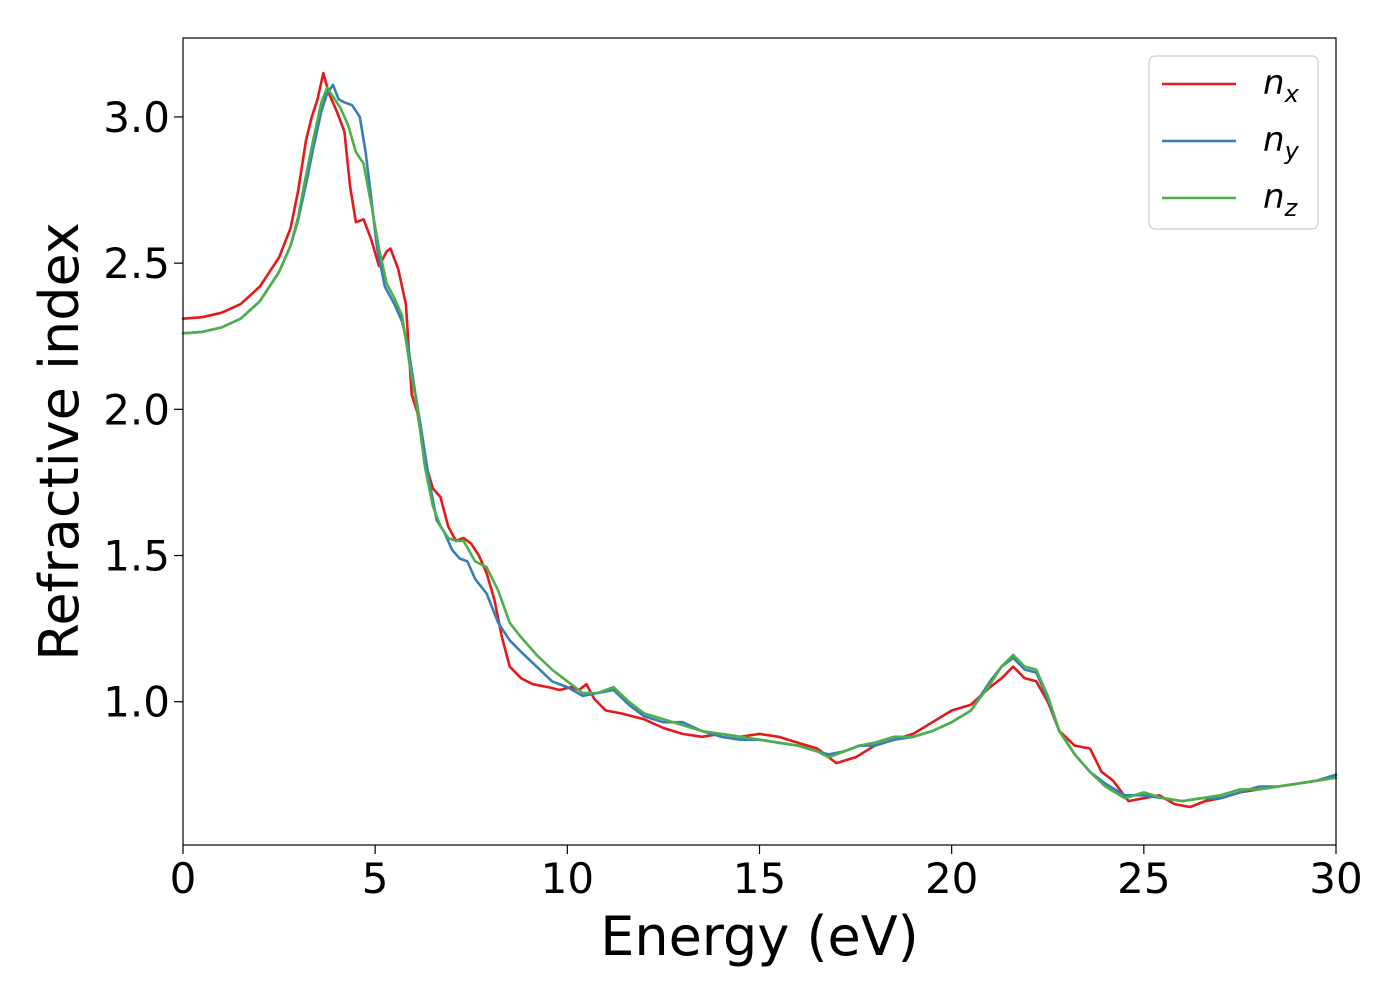 The image size is (1400, 1000). Describe the element at coordinates (183, 878) in the screenshot. I see `x-tick-label: 0` at that location.